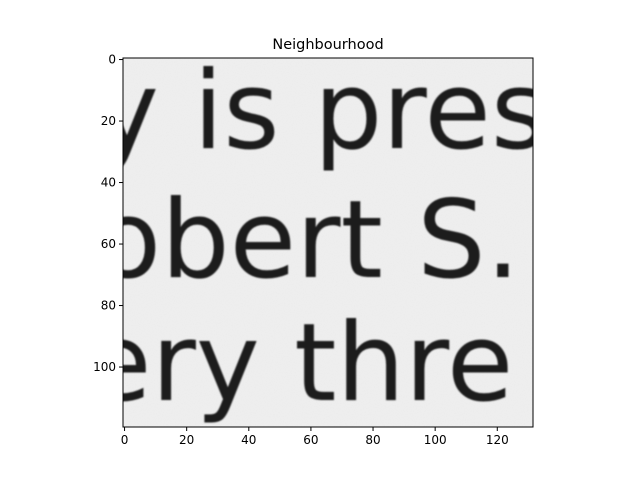  I want to click on chart-title: Neighbourhood, so click(327, 45).